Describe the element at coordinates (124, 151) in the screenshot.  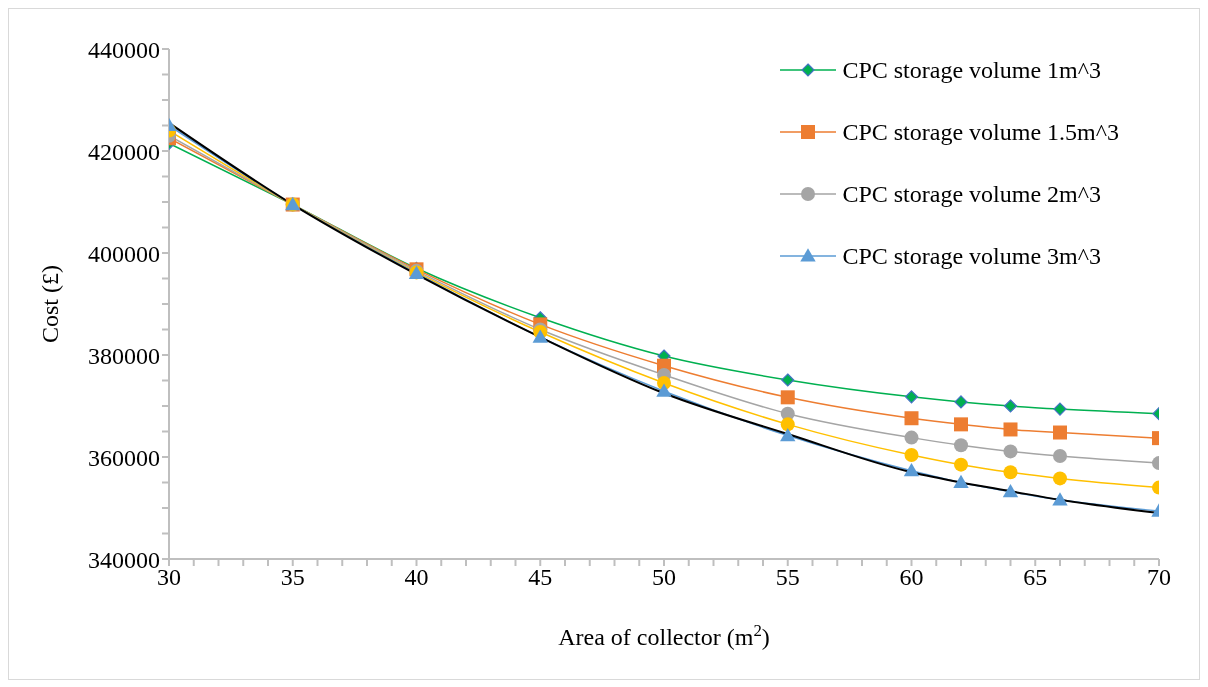
I see `y-tick-label: 420000` at that location.